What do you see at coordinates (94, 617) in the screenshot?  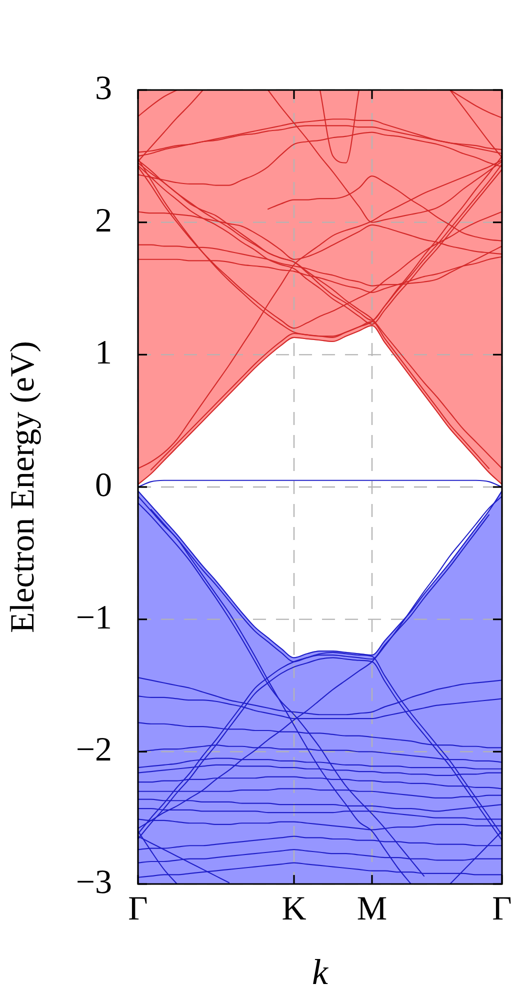 I see `y-tick-label: −1` at bounding box center [94, 617].